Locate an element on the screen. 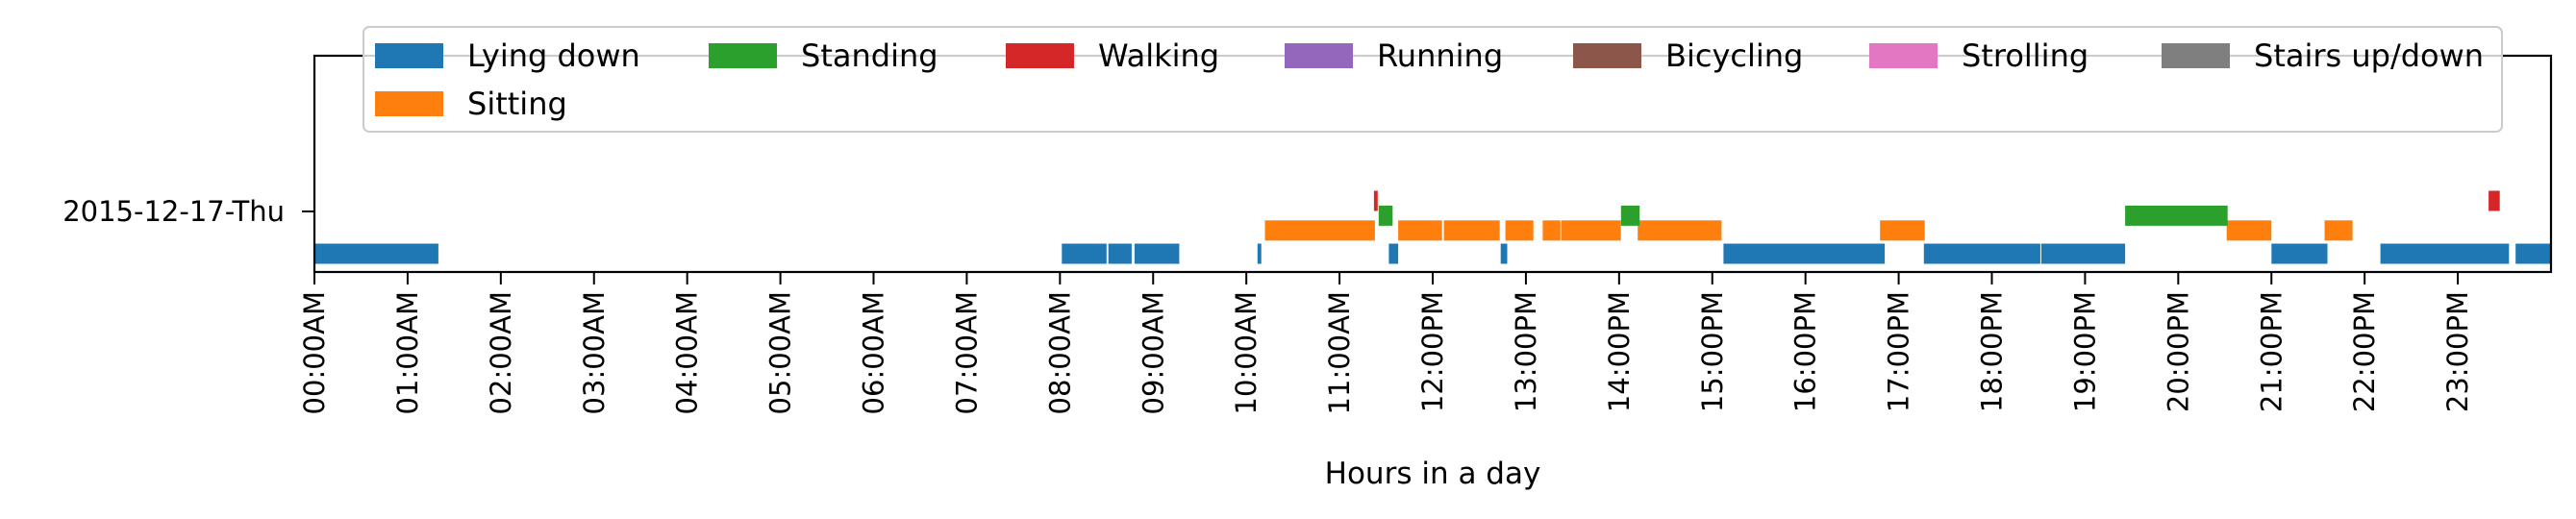 The width and height of the screenshot is (2576, 519). legend-label: Bicycling is located at coordinates (1734, 55).